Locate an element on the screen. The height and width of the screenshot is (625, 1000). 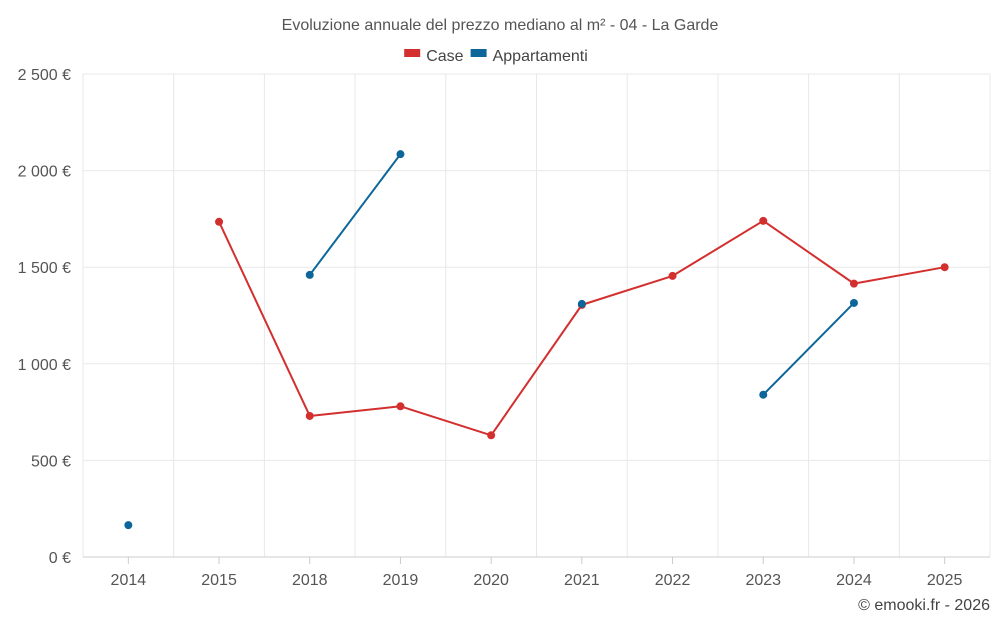
x-tick-label: 2025 is located at coordinates (945, 580).